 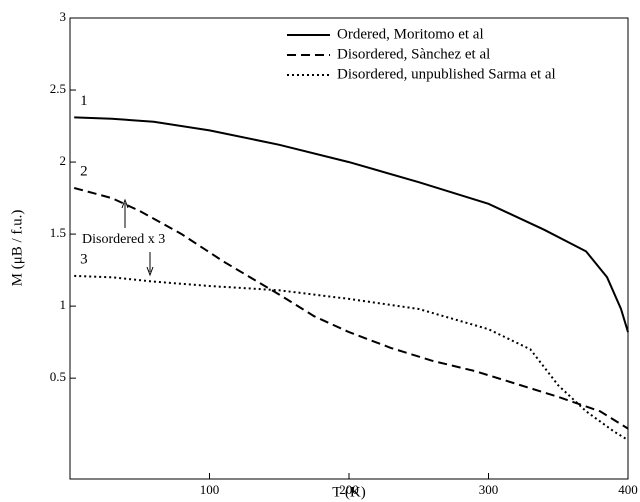 I want to click on legend-label: Disordered, unpublished Sarma et al, so click(x=446, y=74).